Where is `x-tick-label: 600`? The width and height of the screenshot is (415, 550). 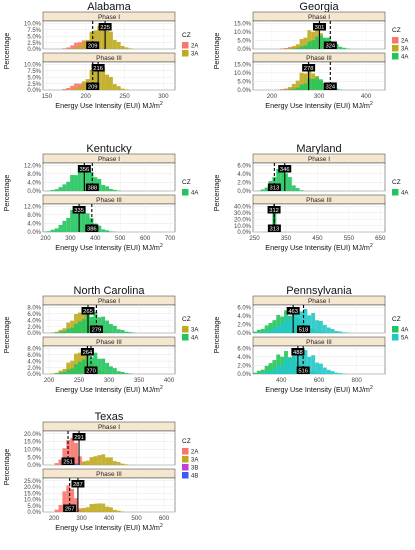 x-tick-label: 600 is located at coordinates (145, 238).